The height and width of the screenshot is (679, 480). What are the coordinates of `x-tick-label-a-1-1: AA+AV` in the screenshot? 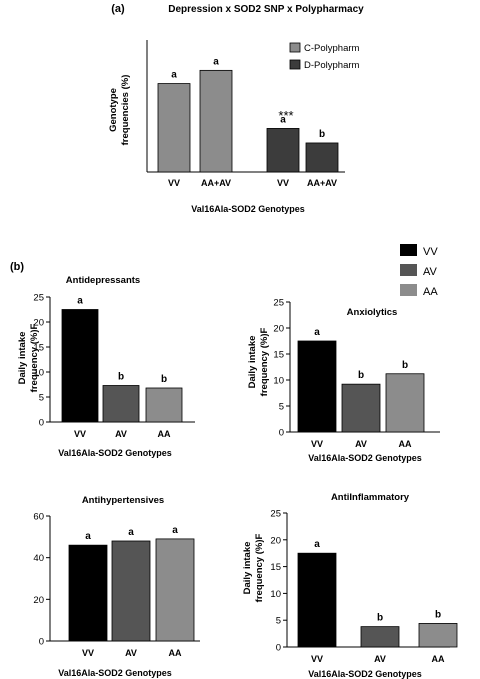 It's located at (322, 183).